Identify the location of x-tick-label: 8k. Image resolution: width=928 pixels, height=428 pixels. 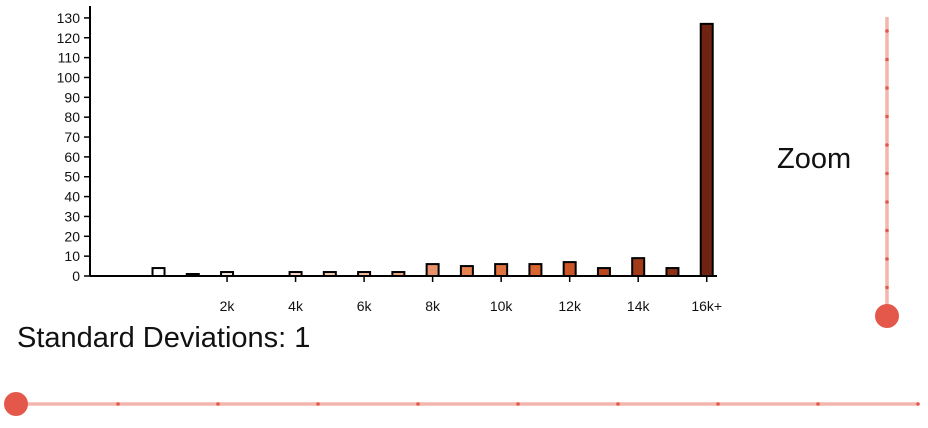
(433, 306).